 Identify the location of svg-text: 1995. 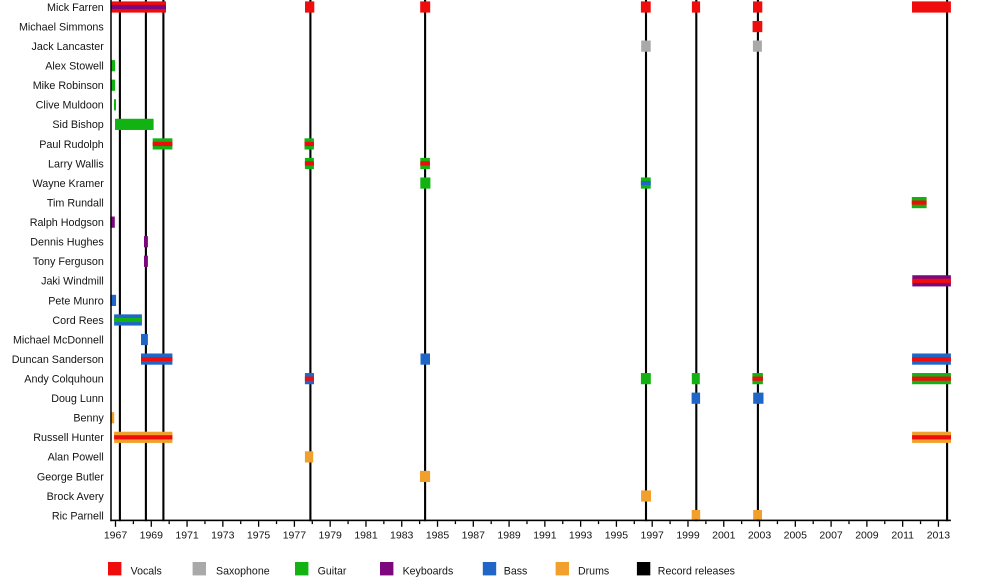
(617, 536).